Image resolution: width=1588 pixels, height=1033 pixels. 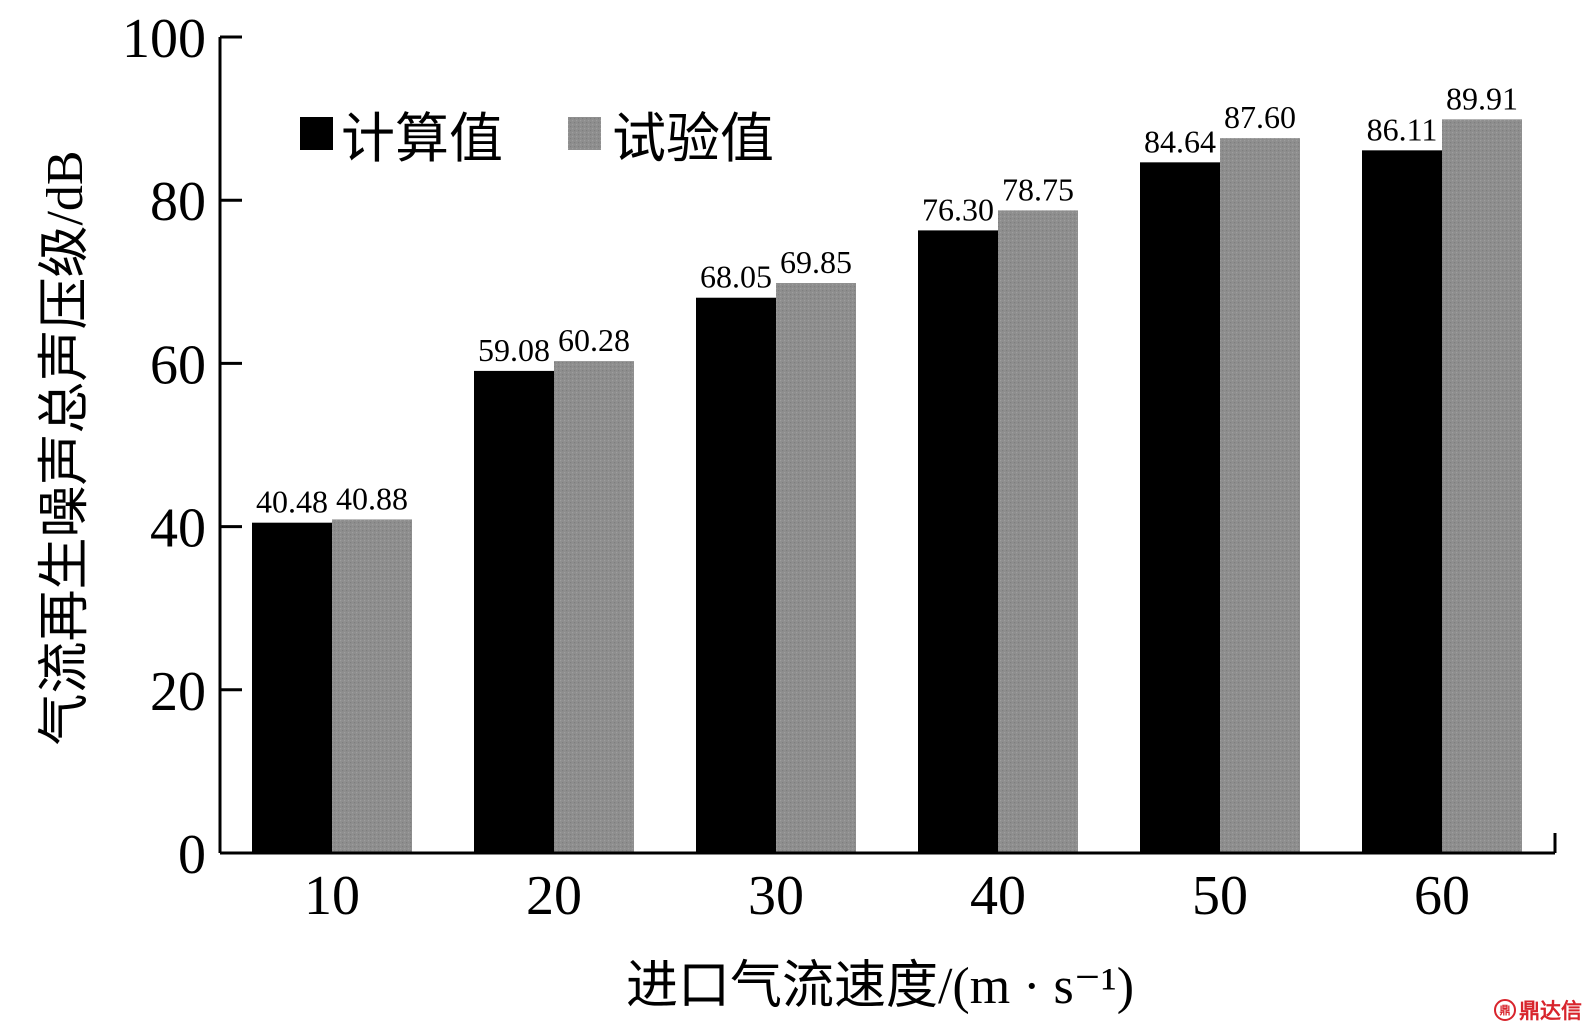 I want to click on legend-label-experimental: 试验值, so click(x=693, y=139).